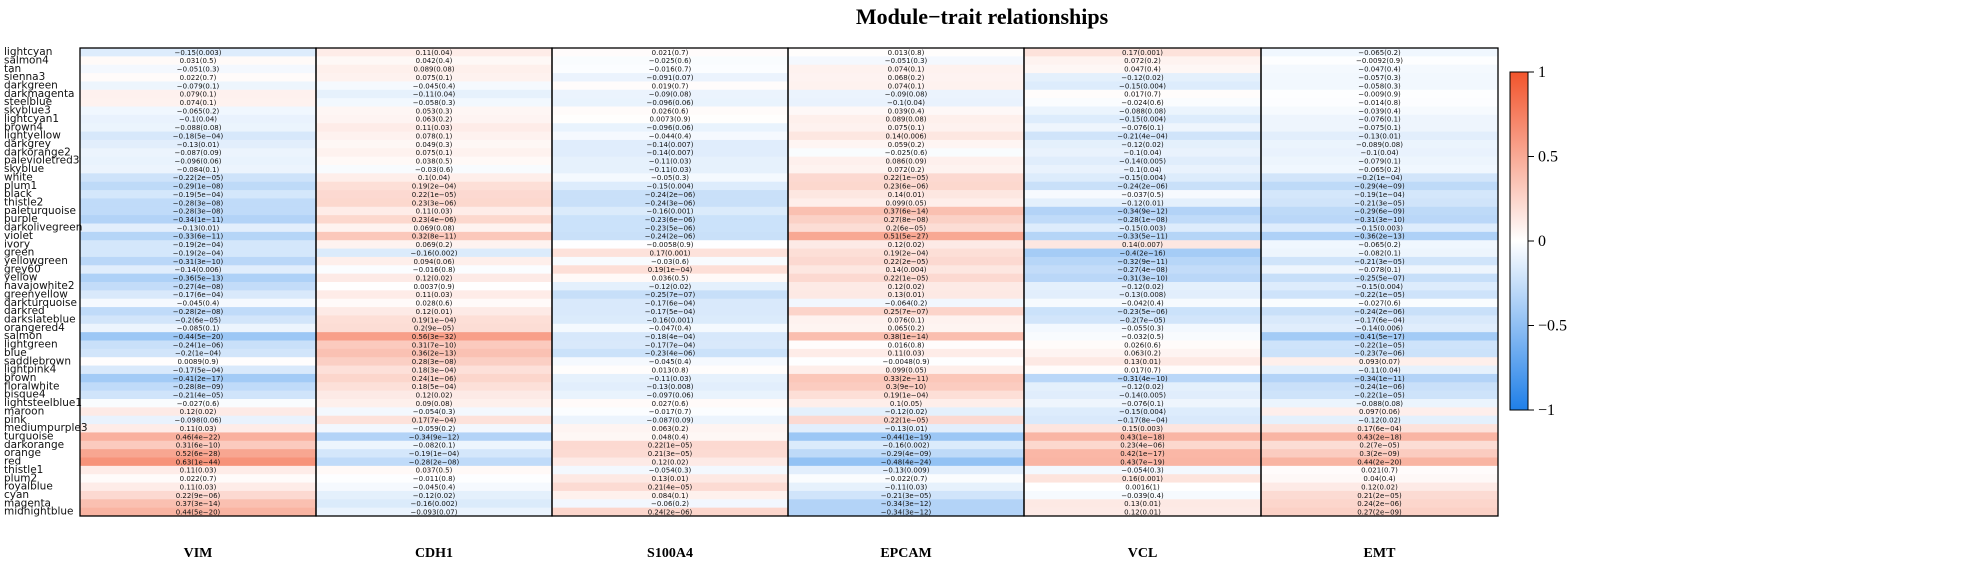 This screenshot has width=1965, height=581. What do you see at coordinates (1142, 354) in the screenshot?
I see `cell-value-label: 0.063(0.2)` at bounding box center [1142, 354].